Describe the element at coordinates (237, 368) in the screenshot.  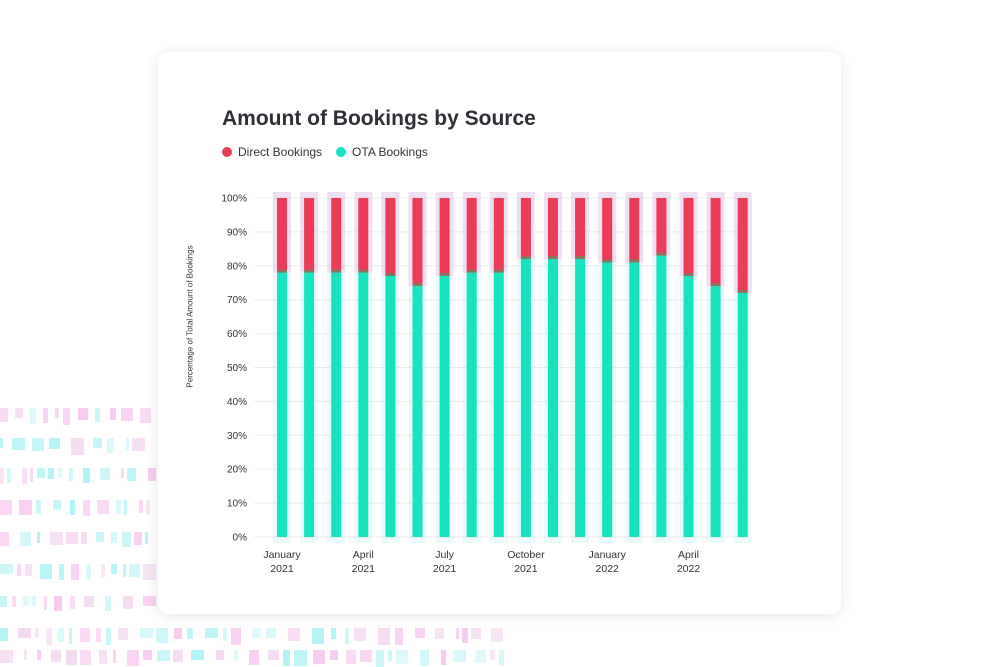
I see `y-tick-label: 50%` at that location.